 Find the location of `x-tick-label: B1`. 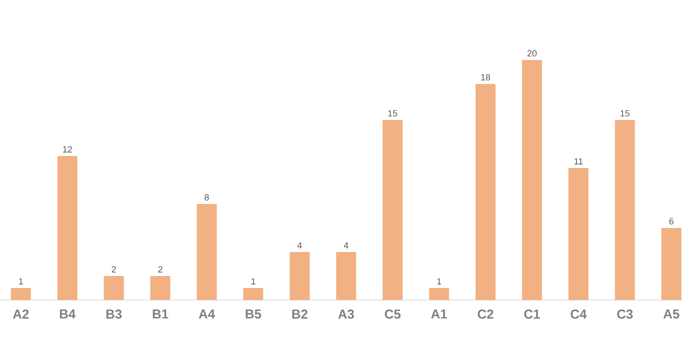

x-tick-label: B1 is located at coordinates (160, 314).